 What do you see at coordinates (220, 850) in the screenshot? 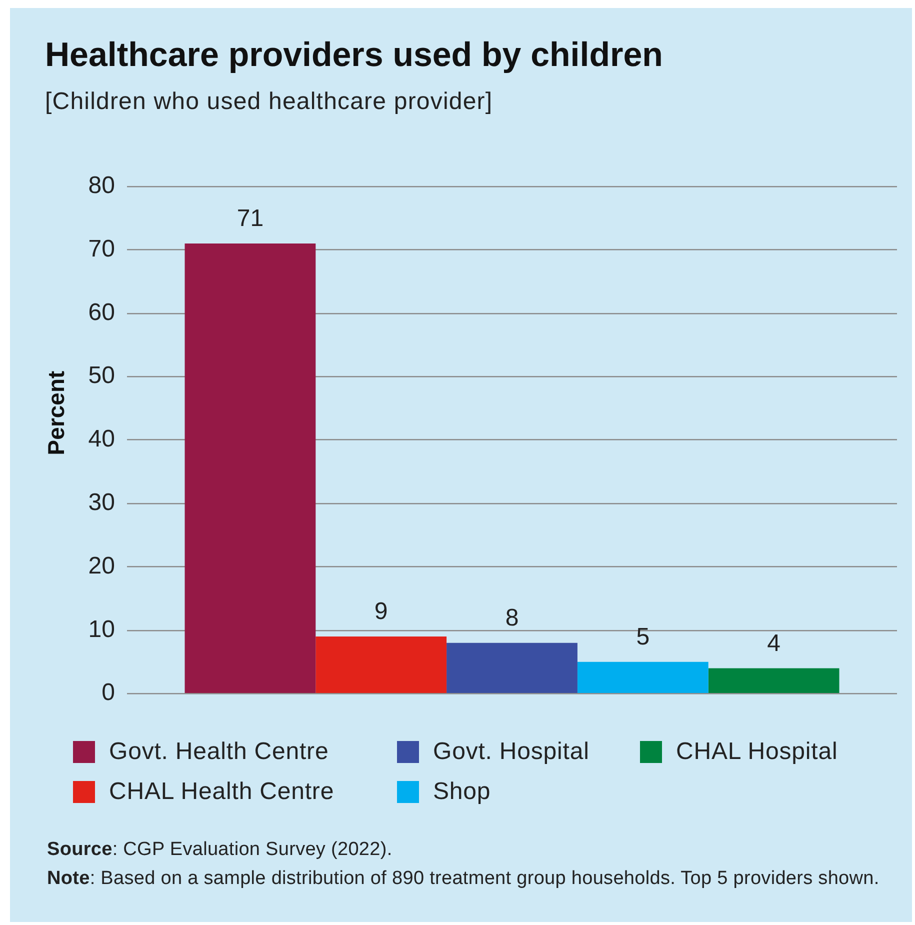
I see `source-note: Source: CGP Evaluation Survey (2022).` at bounding box center [220, 850].